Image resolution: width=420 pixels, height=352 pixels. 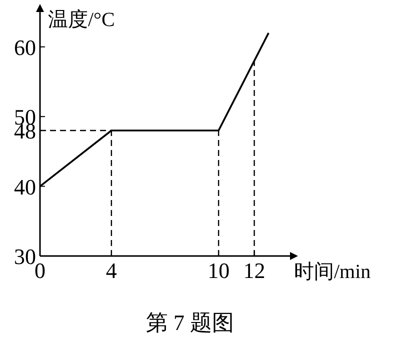 What do you see at coordinates (254, 270) in the screenshot?
I see `x-tick: 12` at bounding box center [254, 270].